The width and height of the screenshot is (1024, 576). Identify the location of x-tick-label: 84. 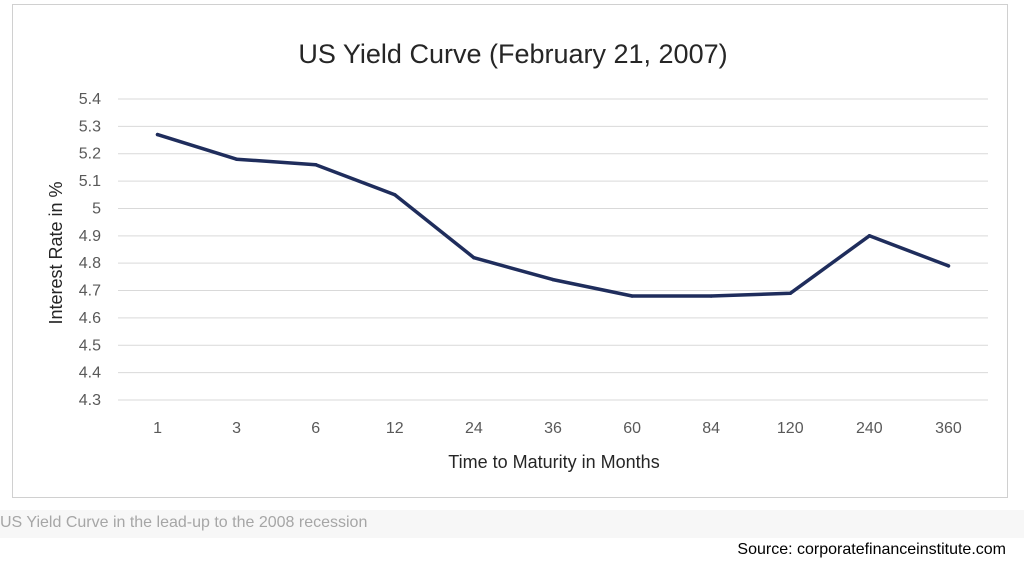
(711, 428).